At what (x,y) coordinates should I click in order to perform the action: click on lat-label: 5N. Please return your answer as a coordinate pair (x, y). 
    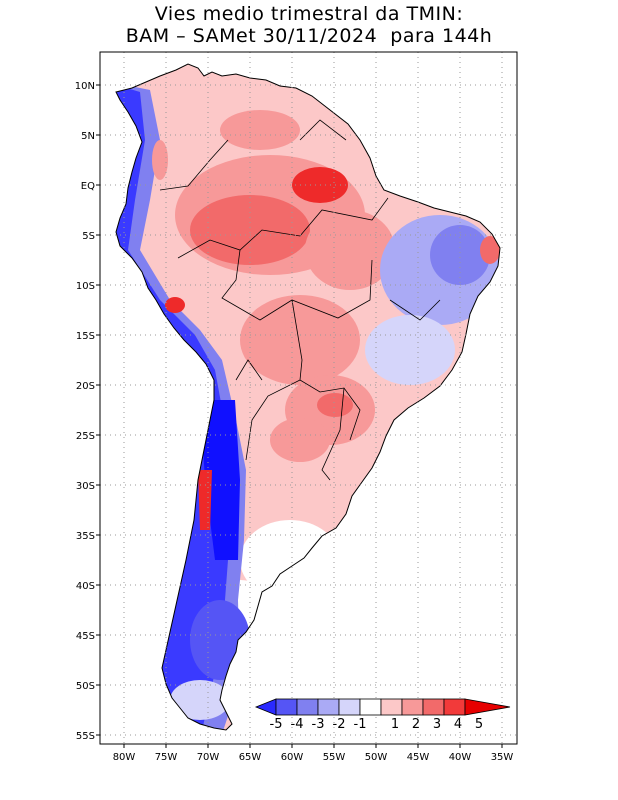
    Looking at the image, I should click on (88, 136).